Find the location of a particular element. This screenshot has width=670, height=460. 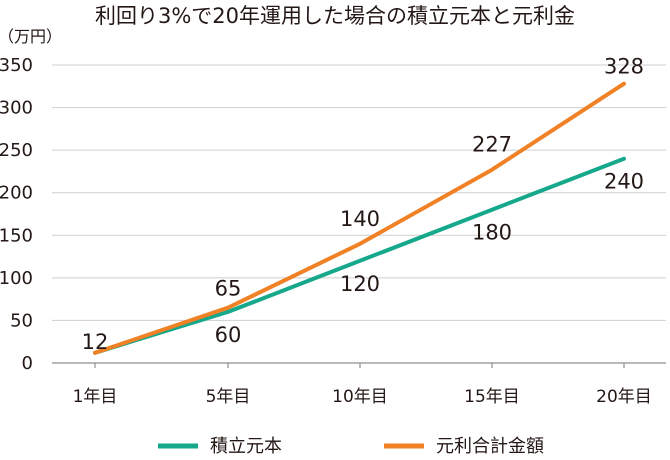

x-tick-label: 1年目 is located at coordinates (95, 397).